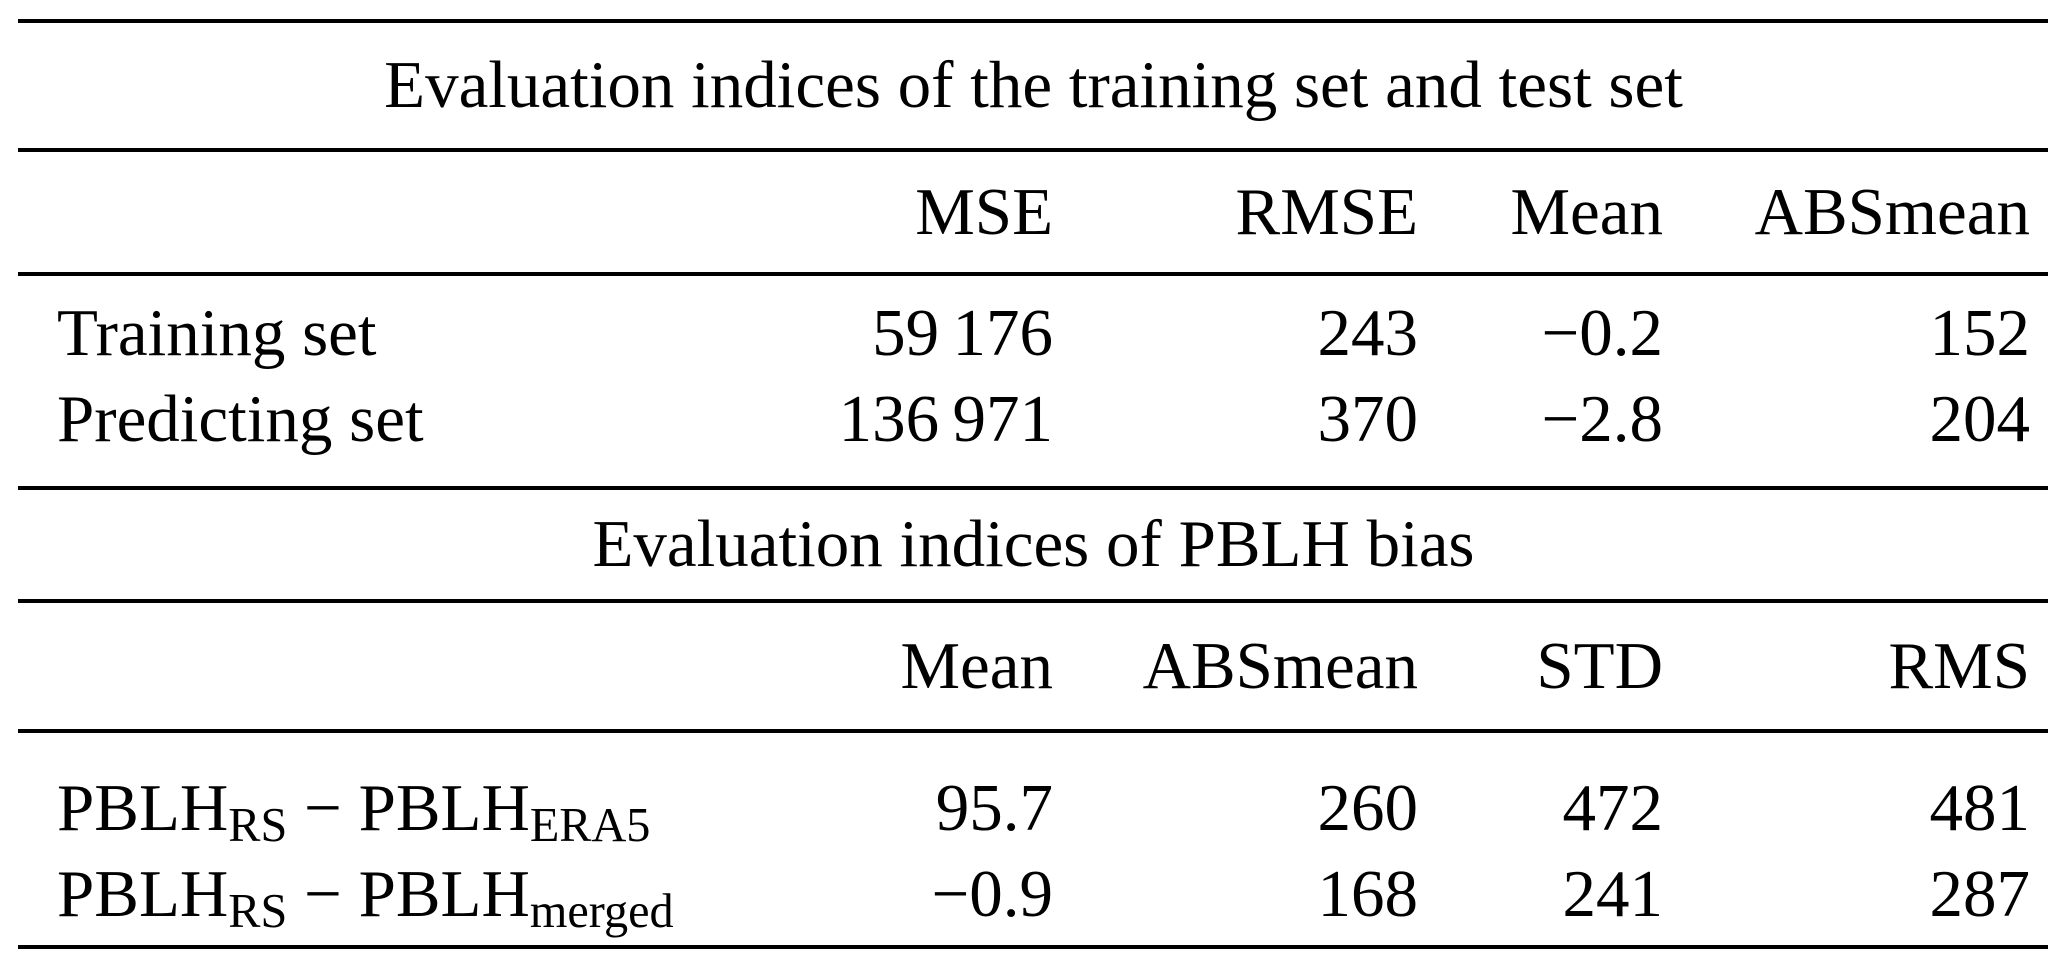 The image size is (2067, 974). I want to click on row-label: Training set, so click(217, 333).